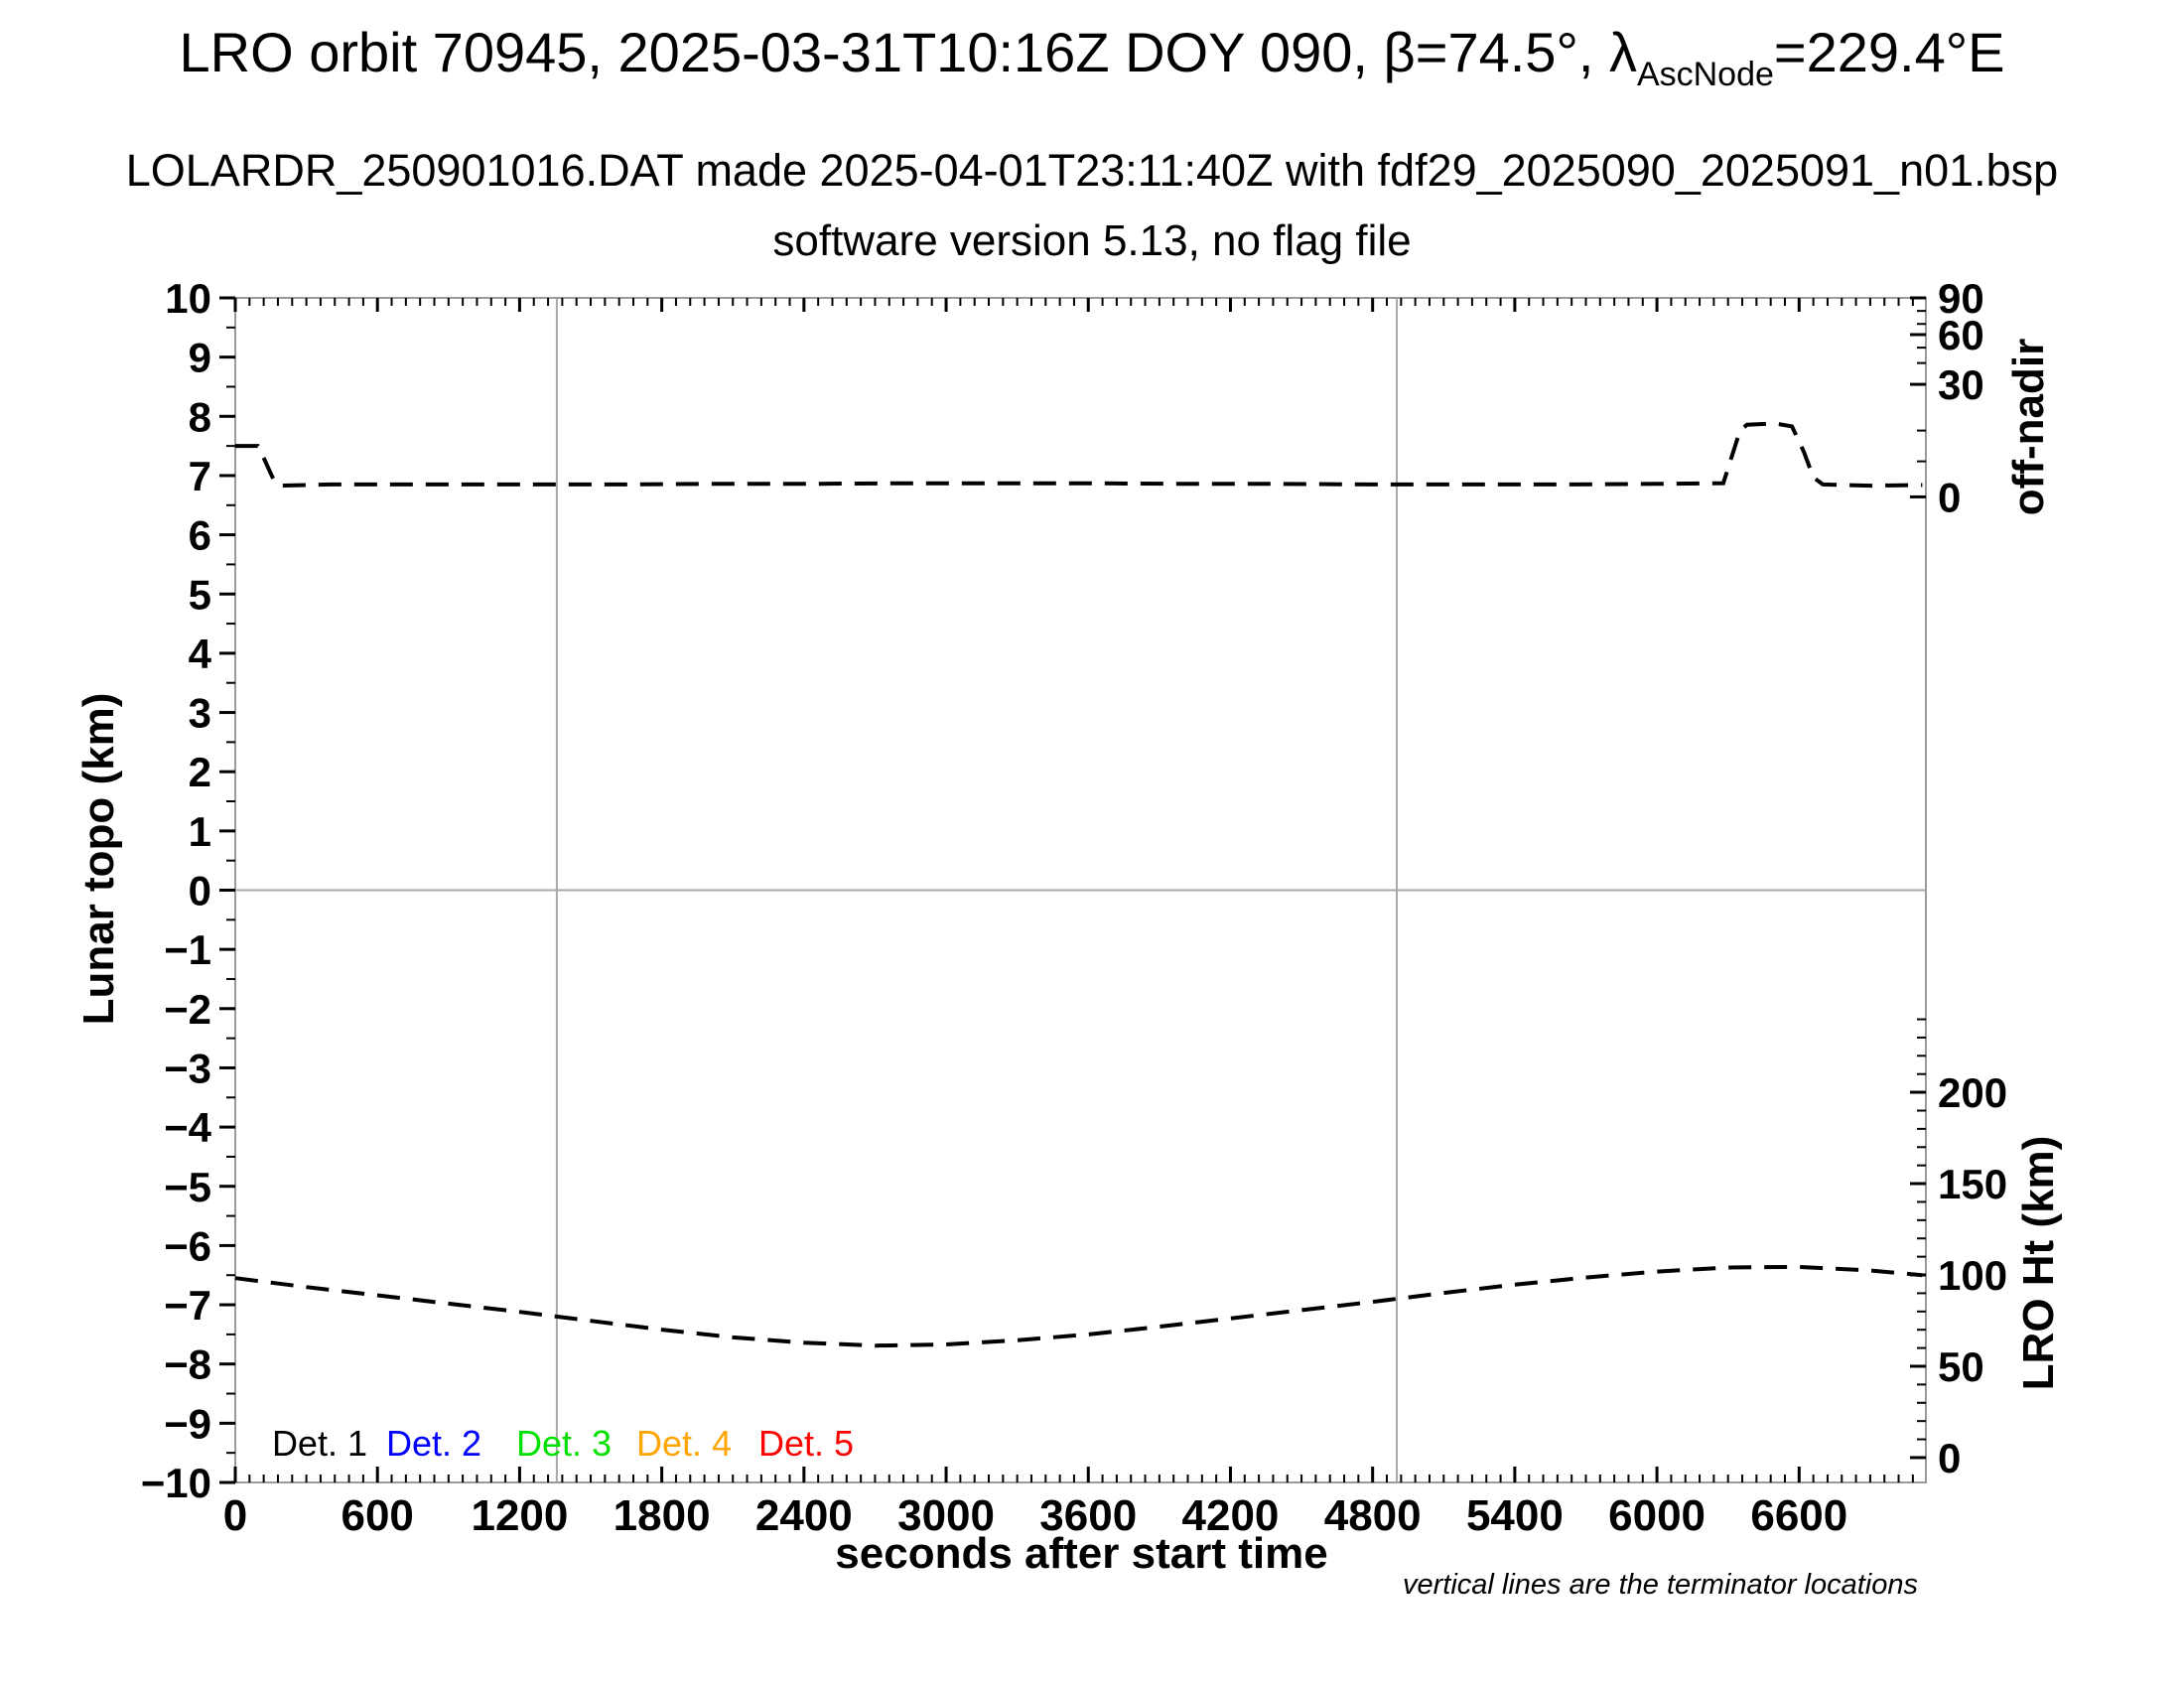 The height and width of the screenshot is (1688, 2184). Describe the element at coordinates (684, 1443) in the screenshot. I see `legend-det-4: Det. 4` at that location.